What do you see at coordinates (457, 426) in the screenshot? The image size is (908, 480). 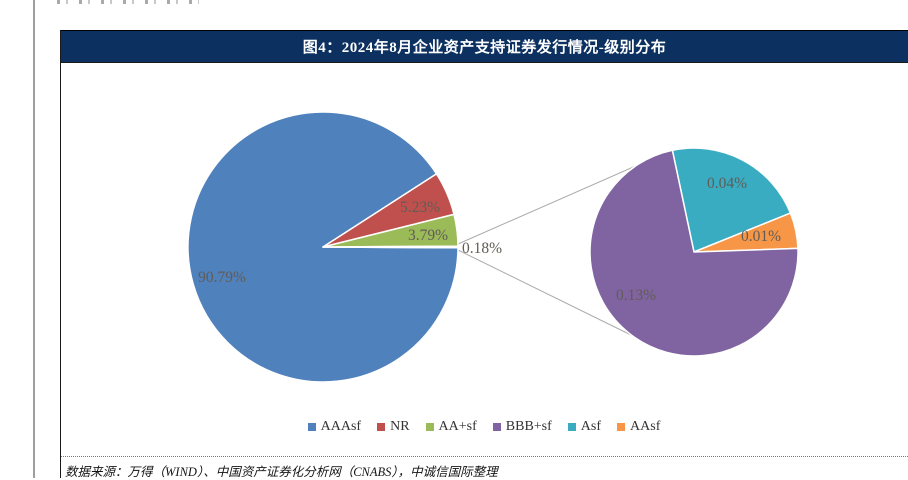 I see `legend-label: AA+sf` at bounding box center [457, 426].